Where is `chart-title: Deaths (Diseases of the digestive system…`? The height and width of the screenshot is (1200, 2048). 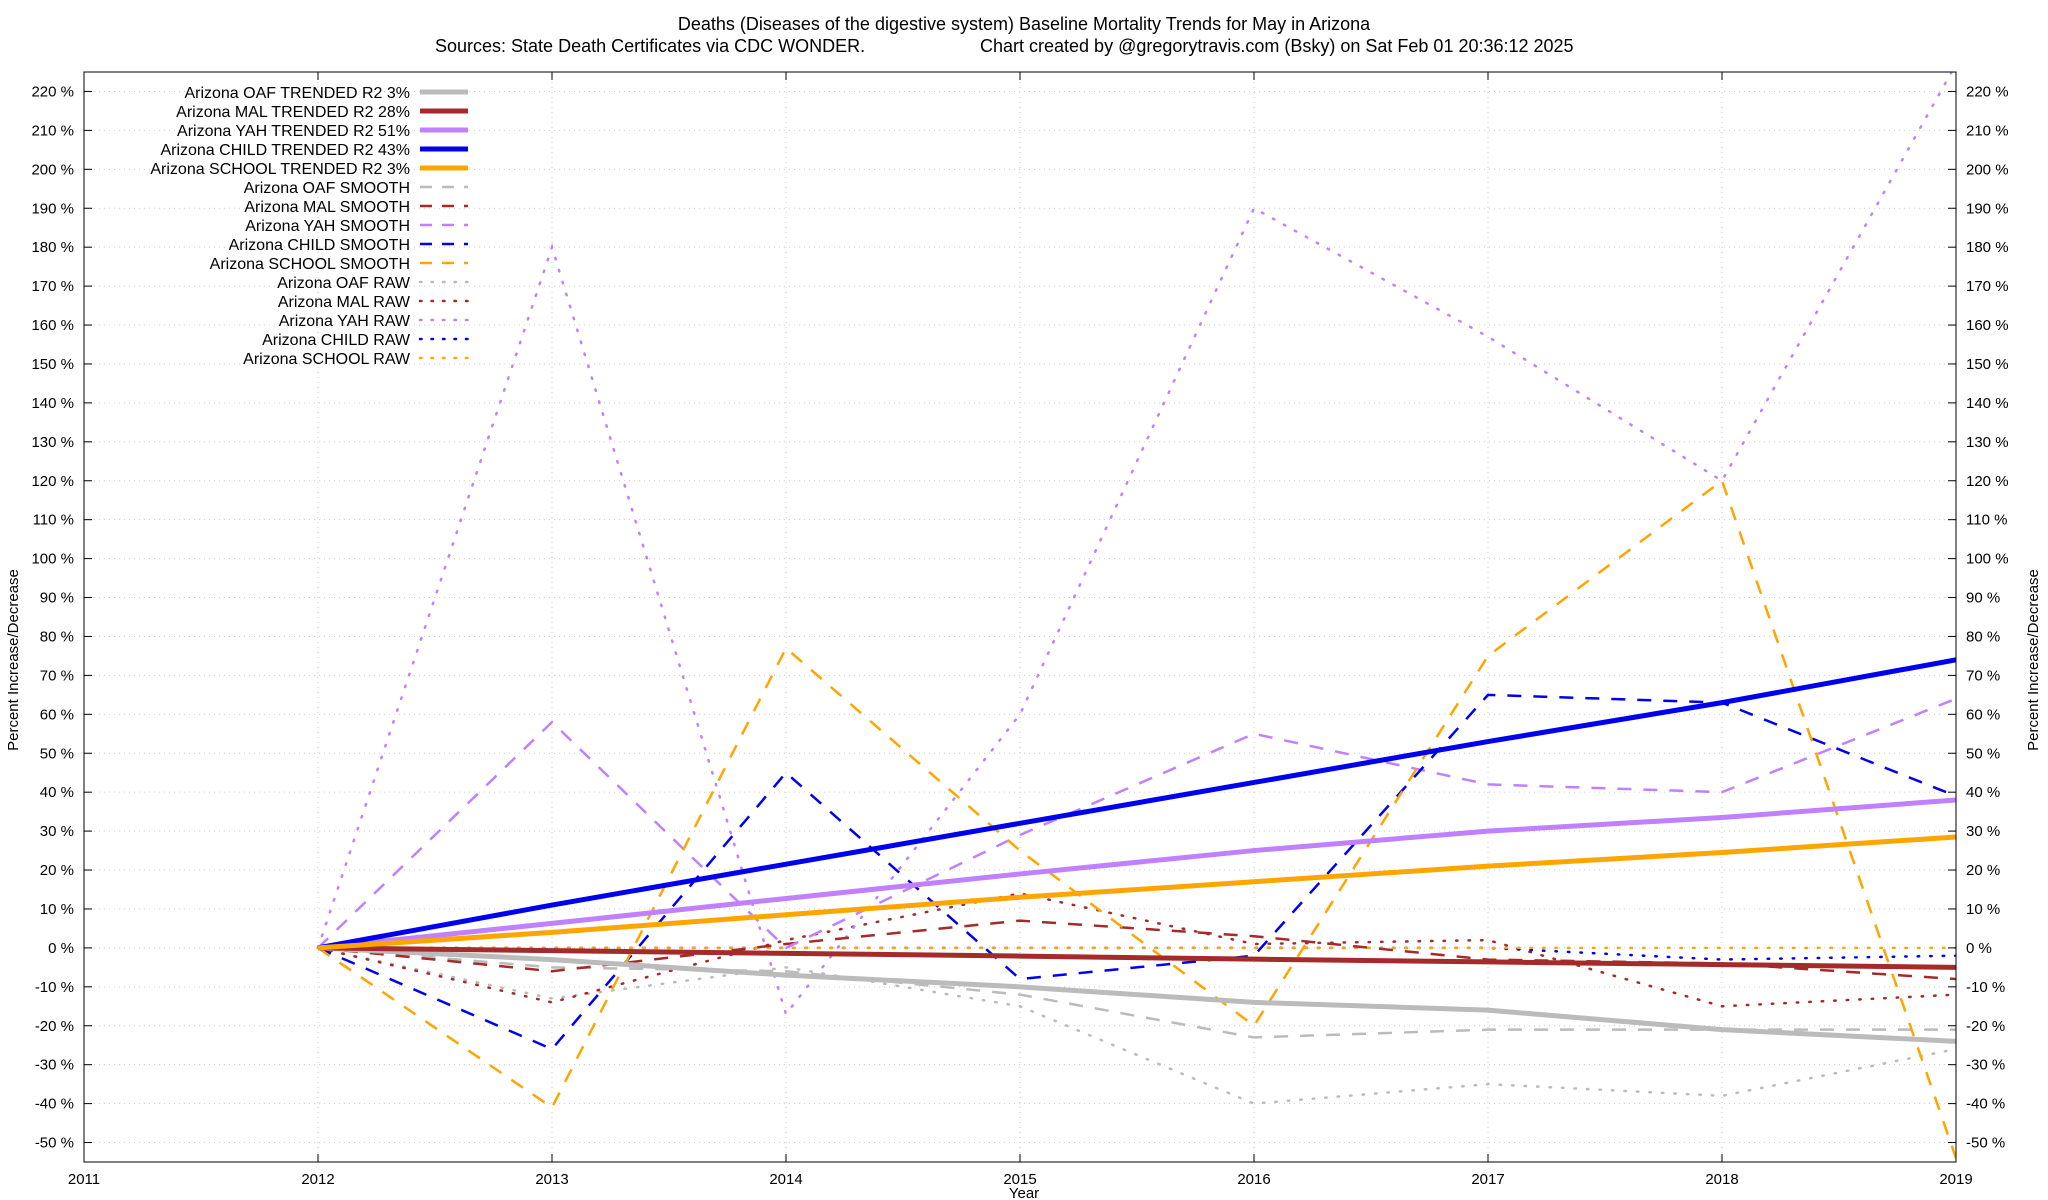
chart-title: Deaths (Diseases of the digestive system… is located at coordinates (1024, 24).